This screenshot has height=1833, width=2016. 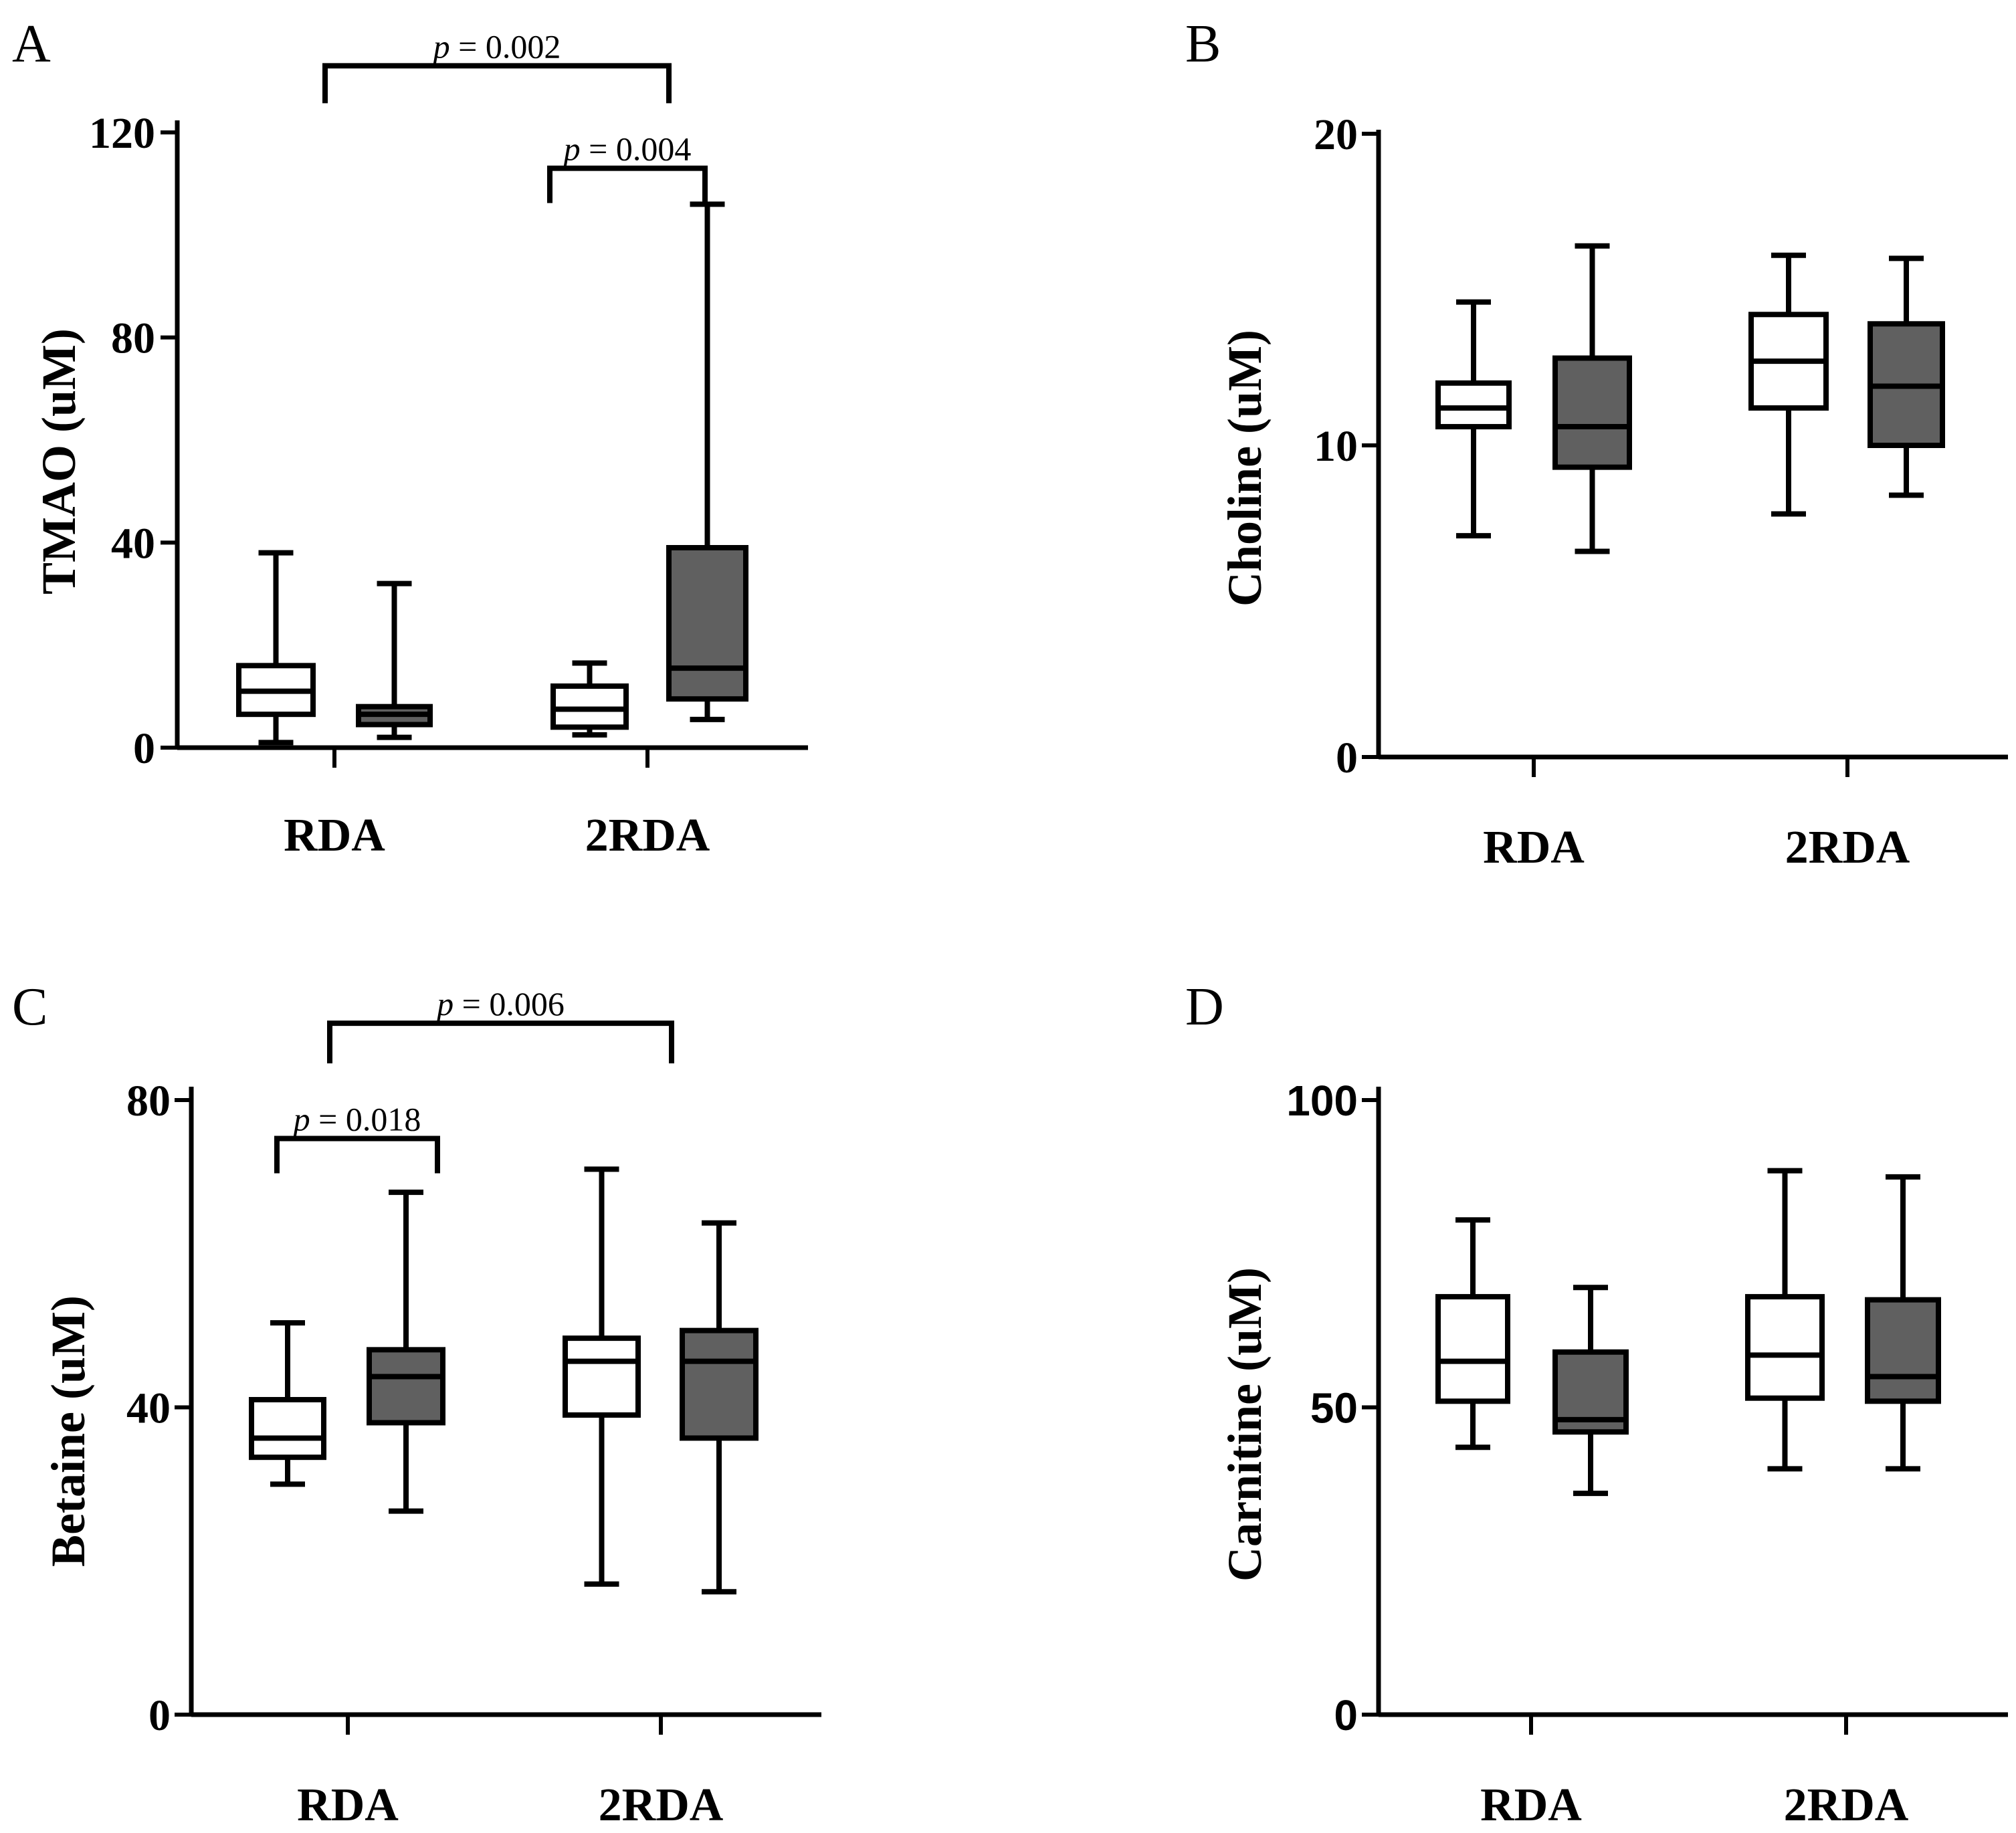 I want to click on p-value: = 0.004, so click(x=636, y=149).